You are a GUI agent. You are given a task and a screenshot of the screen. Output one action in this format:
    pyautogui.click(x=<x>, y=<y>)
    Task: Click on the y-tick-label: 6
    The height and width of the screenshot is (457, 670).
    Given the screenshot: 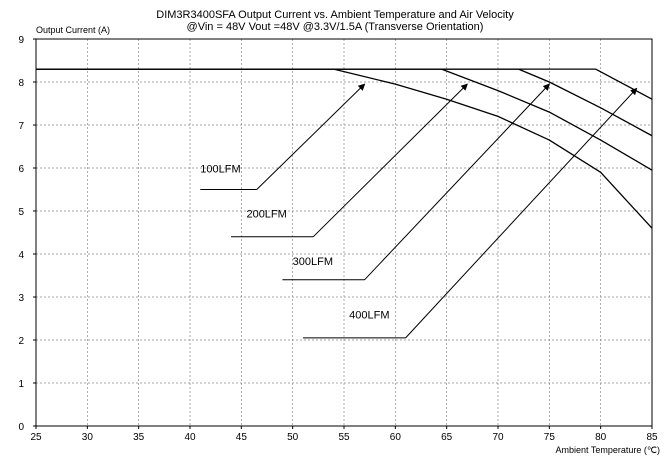 What is the action you would take?
    pyautogui.click(x=21, y=169)
    